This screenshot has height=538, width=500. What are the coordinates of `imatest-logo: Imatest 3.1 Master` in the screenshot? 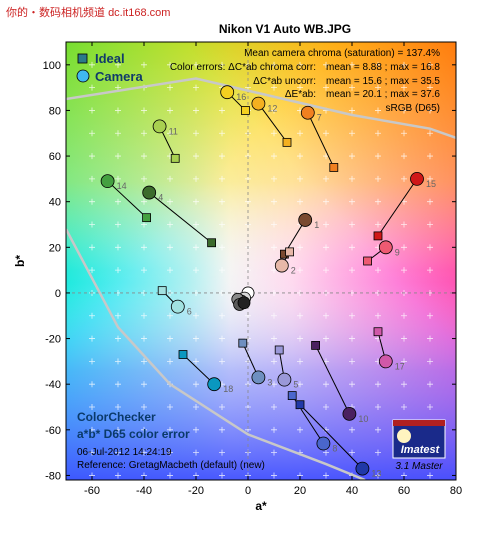 It's located at (419, 445).